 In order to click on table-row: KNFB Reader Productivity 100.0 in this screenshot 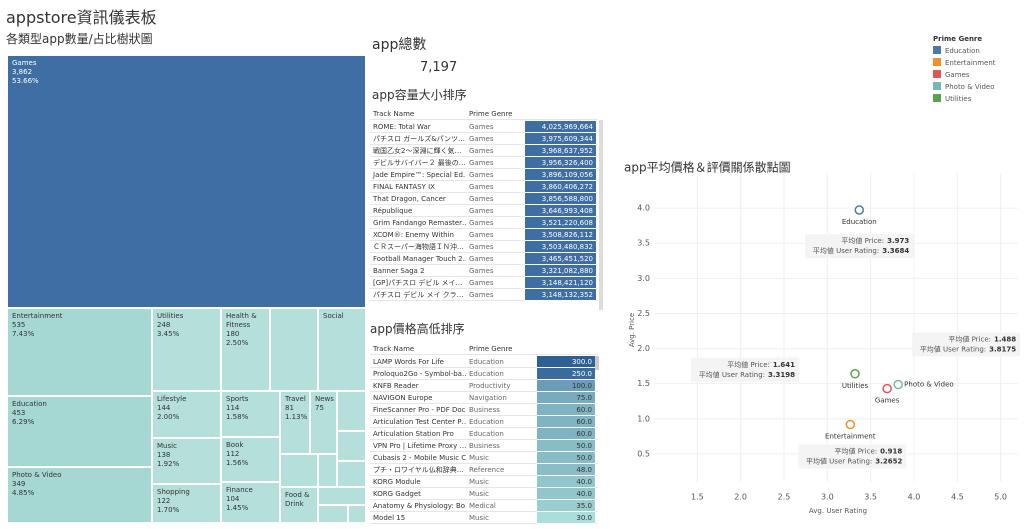, I will do `click(484, 386)`.